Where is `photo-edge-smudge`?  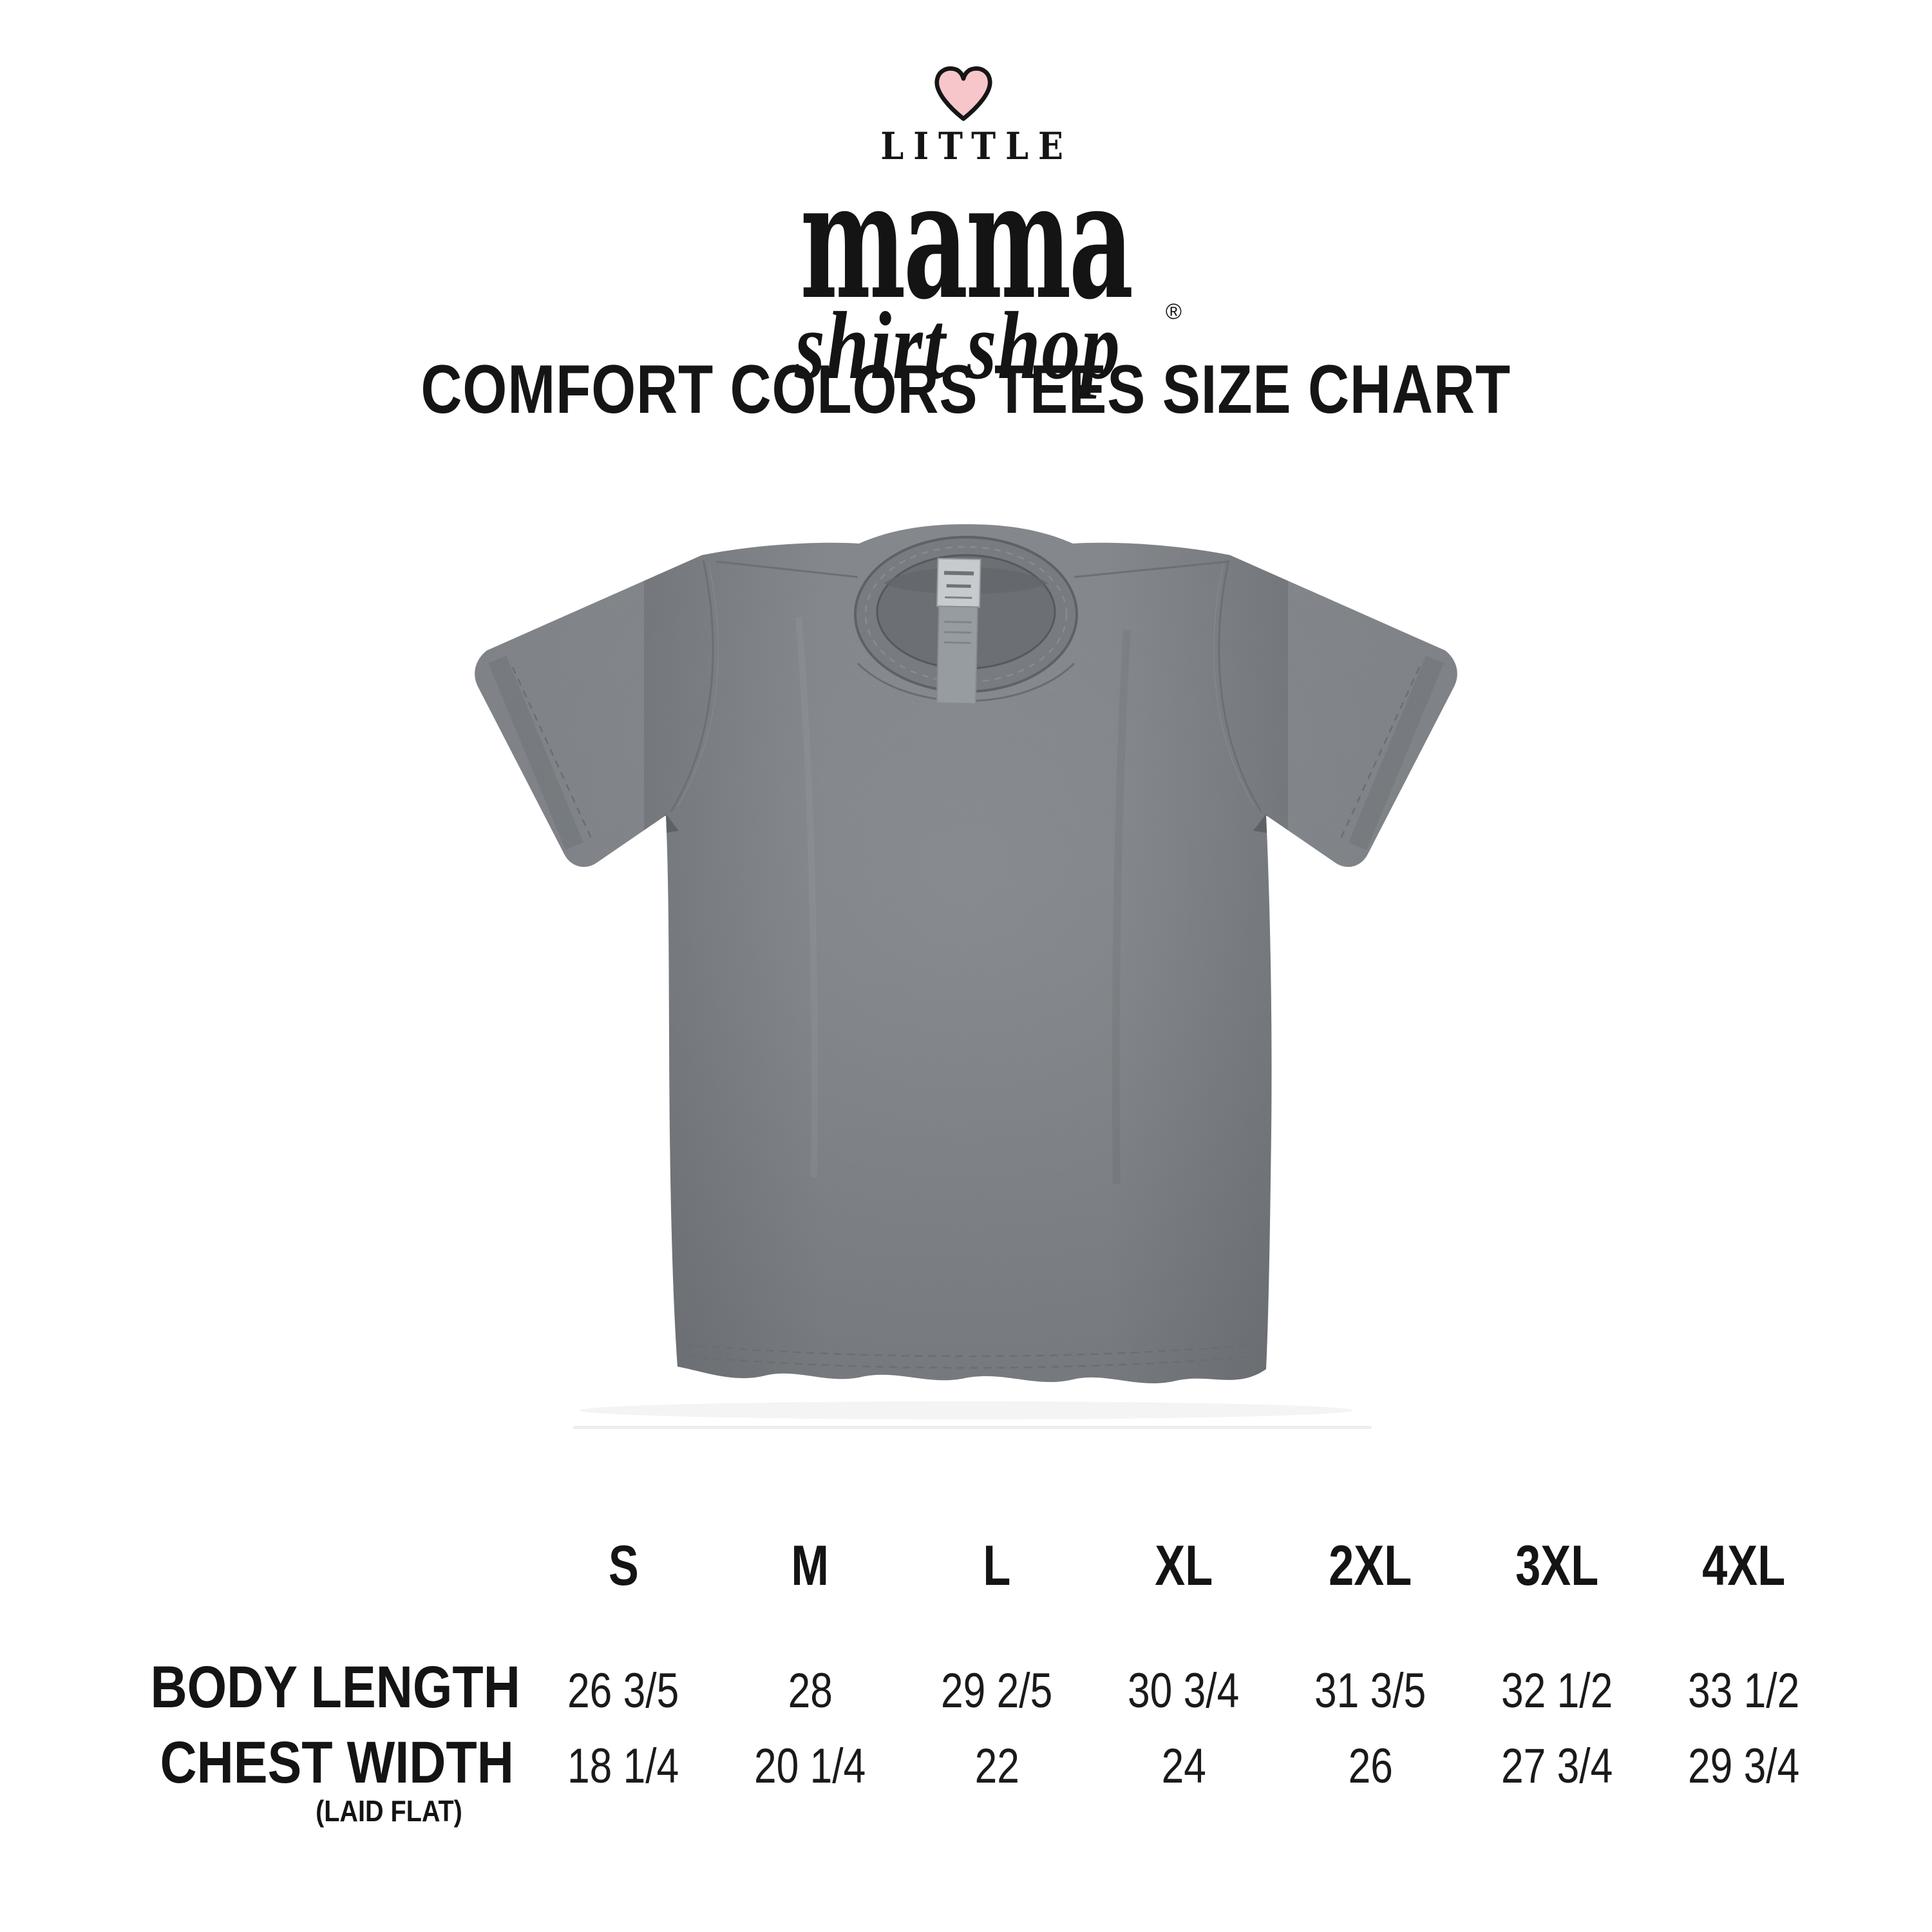
photo-edge-smudge is located at coordinates (973, 1428).